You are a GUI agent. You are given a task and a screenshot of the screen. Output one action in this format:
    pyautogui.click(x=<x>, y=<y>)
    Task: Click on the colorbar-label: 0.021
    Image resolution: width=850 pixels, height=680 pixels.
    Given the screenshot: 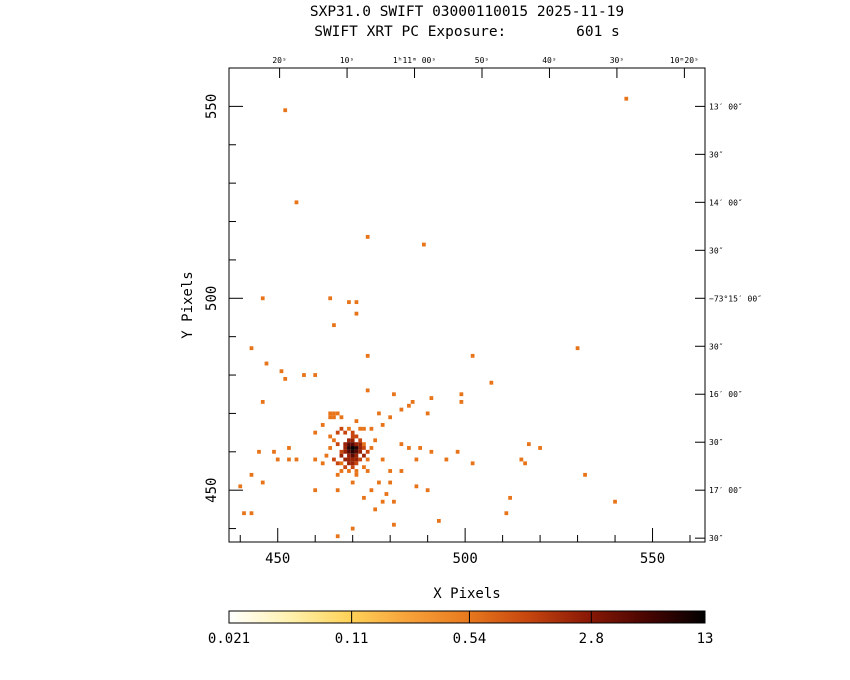 What is the action you would take?
    pyautogui.click(x=229, y=639)
    